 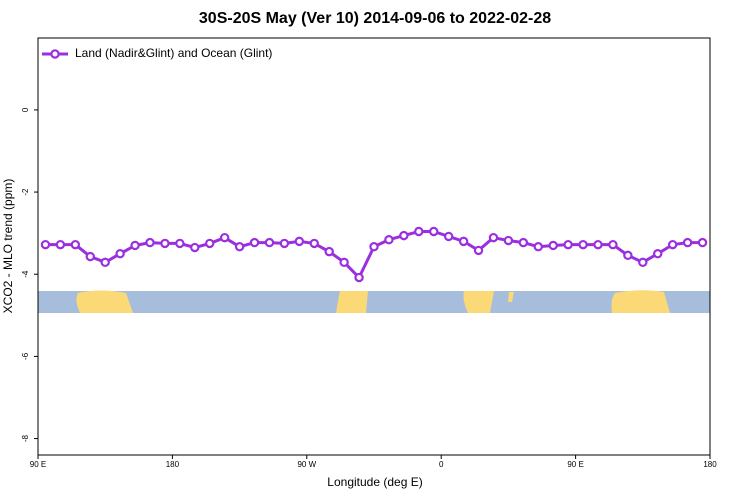 I want to click on y-tick-label: -4, so click(x=25, y=274).